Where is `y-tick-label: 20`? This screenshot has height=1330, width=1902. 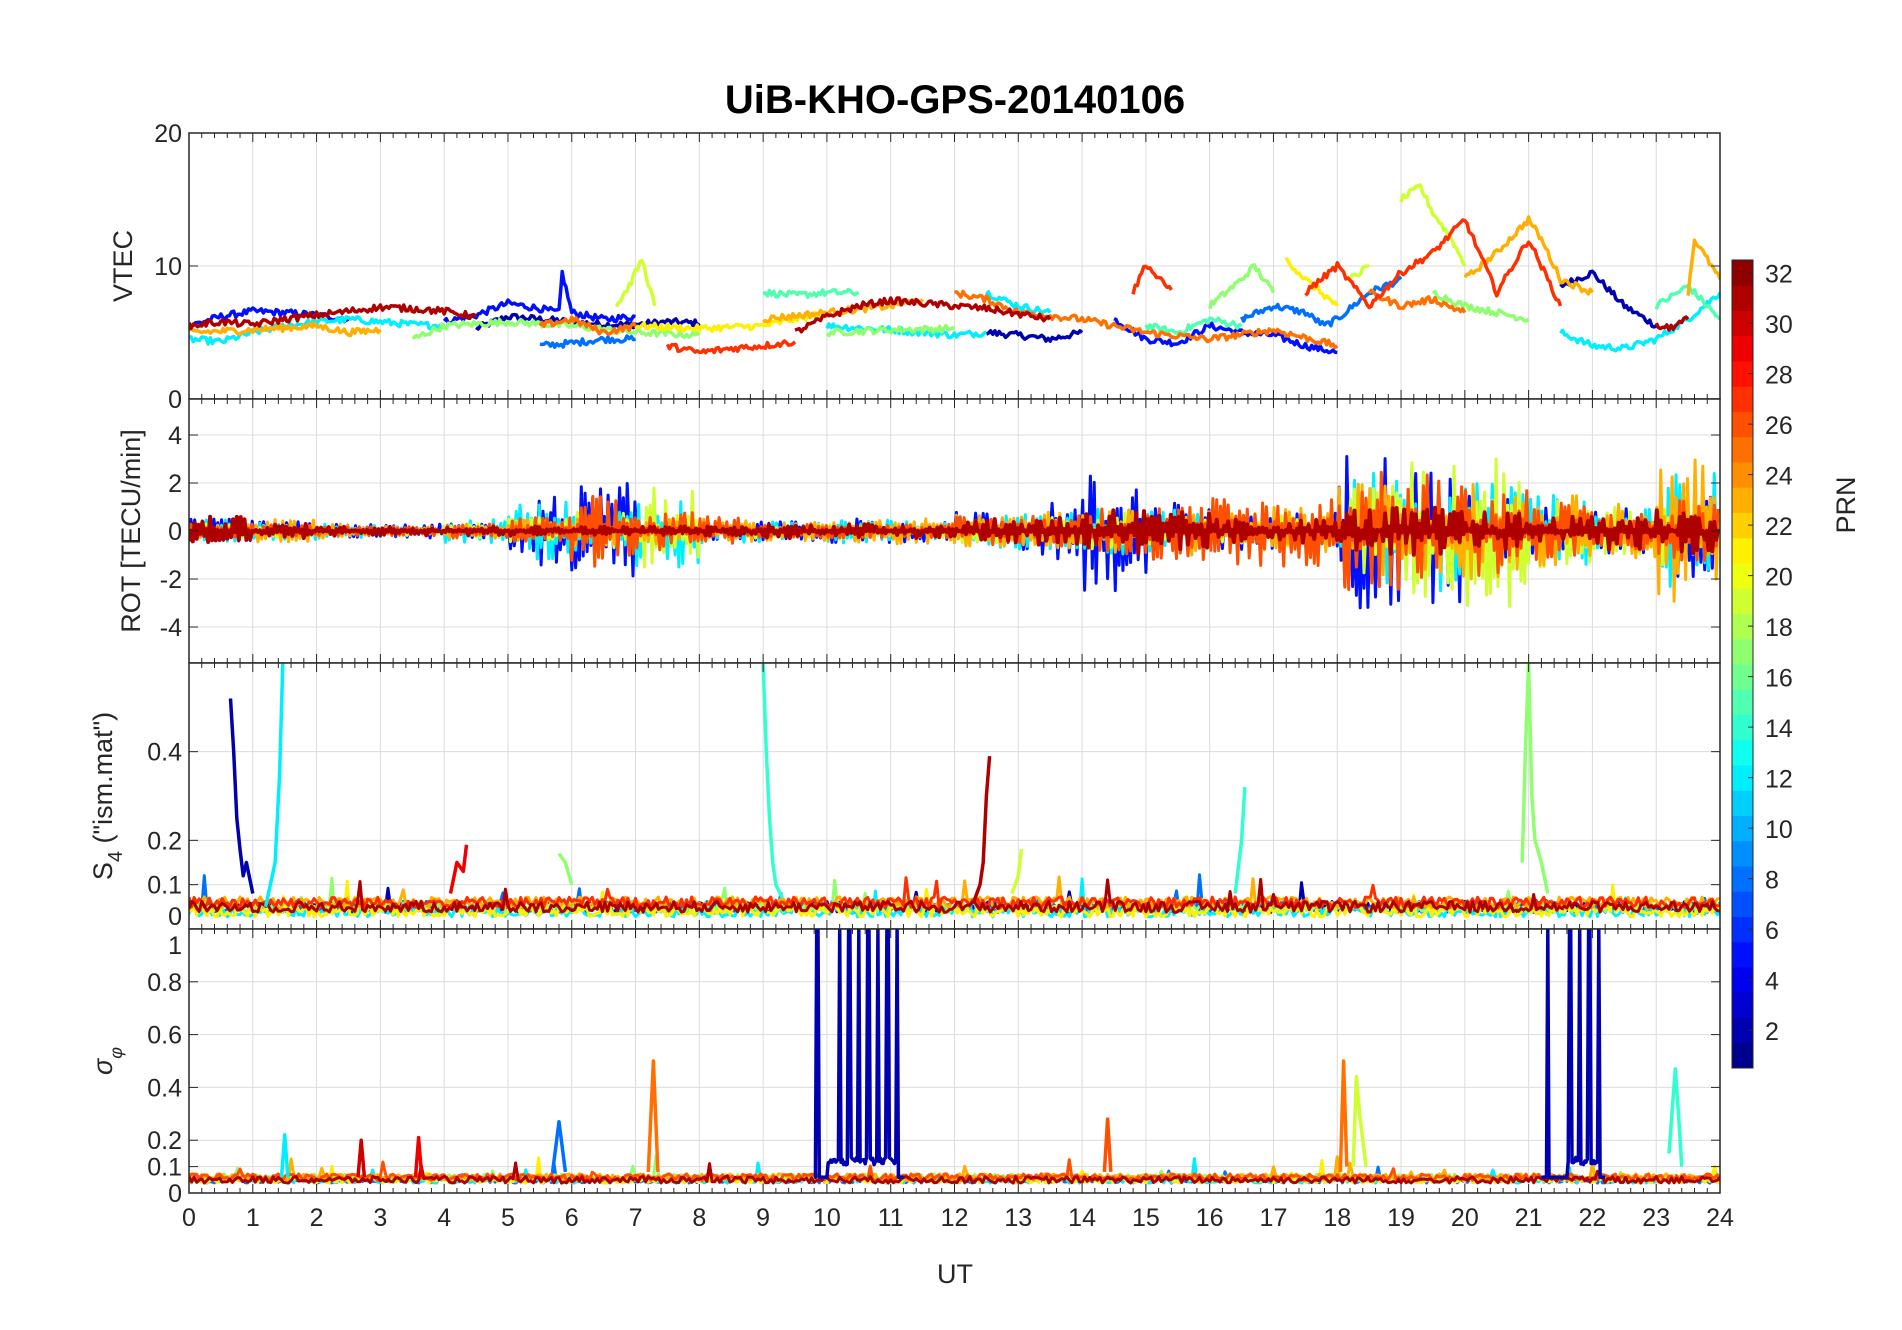 y-tick-label: 20 is located at coordinates (168, 134).